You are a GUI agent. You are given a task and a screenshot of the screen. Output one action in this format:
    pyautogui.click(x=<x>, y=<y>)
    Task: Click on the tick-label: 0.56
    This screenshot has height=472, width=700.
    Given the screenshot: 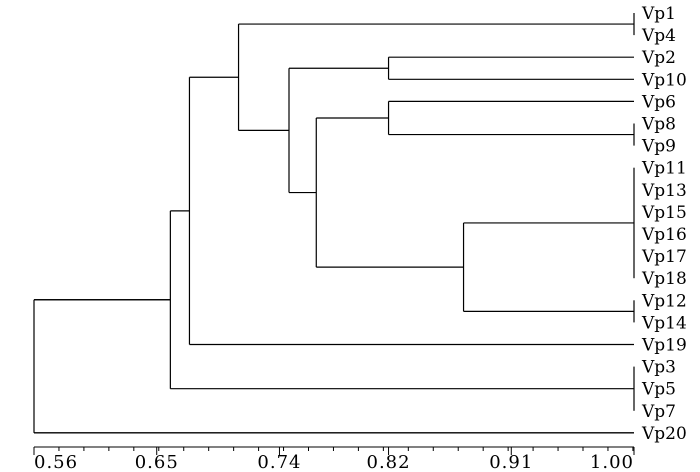 What is the action you would take?
    pyautogui.click(x=56, y=462)
    